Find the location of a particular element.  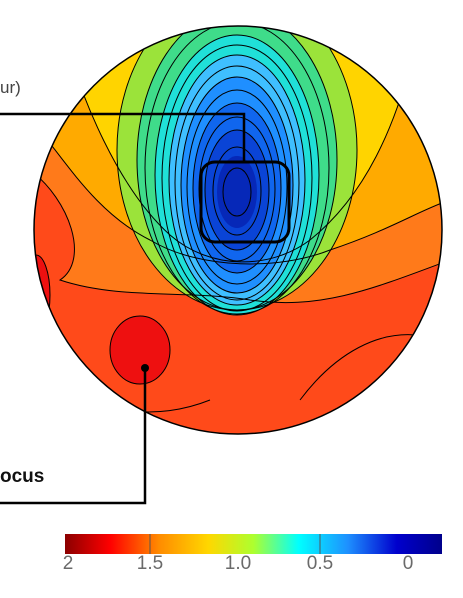

red-blob-left-lower is located at coordinates (52, 370).